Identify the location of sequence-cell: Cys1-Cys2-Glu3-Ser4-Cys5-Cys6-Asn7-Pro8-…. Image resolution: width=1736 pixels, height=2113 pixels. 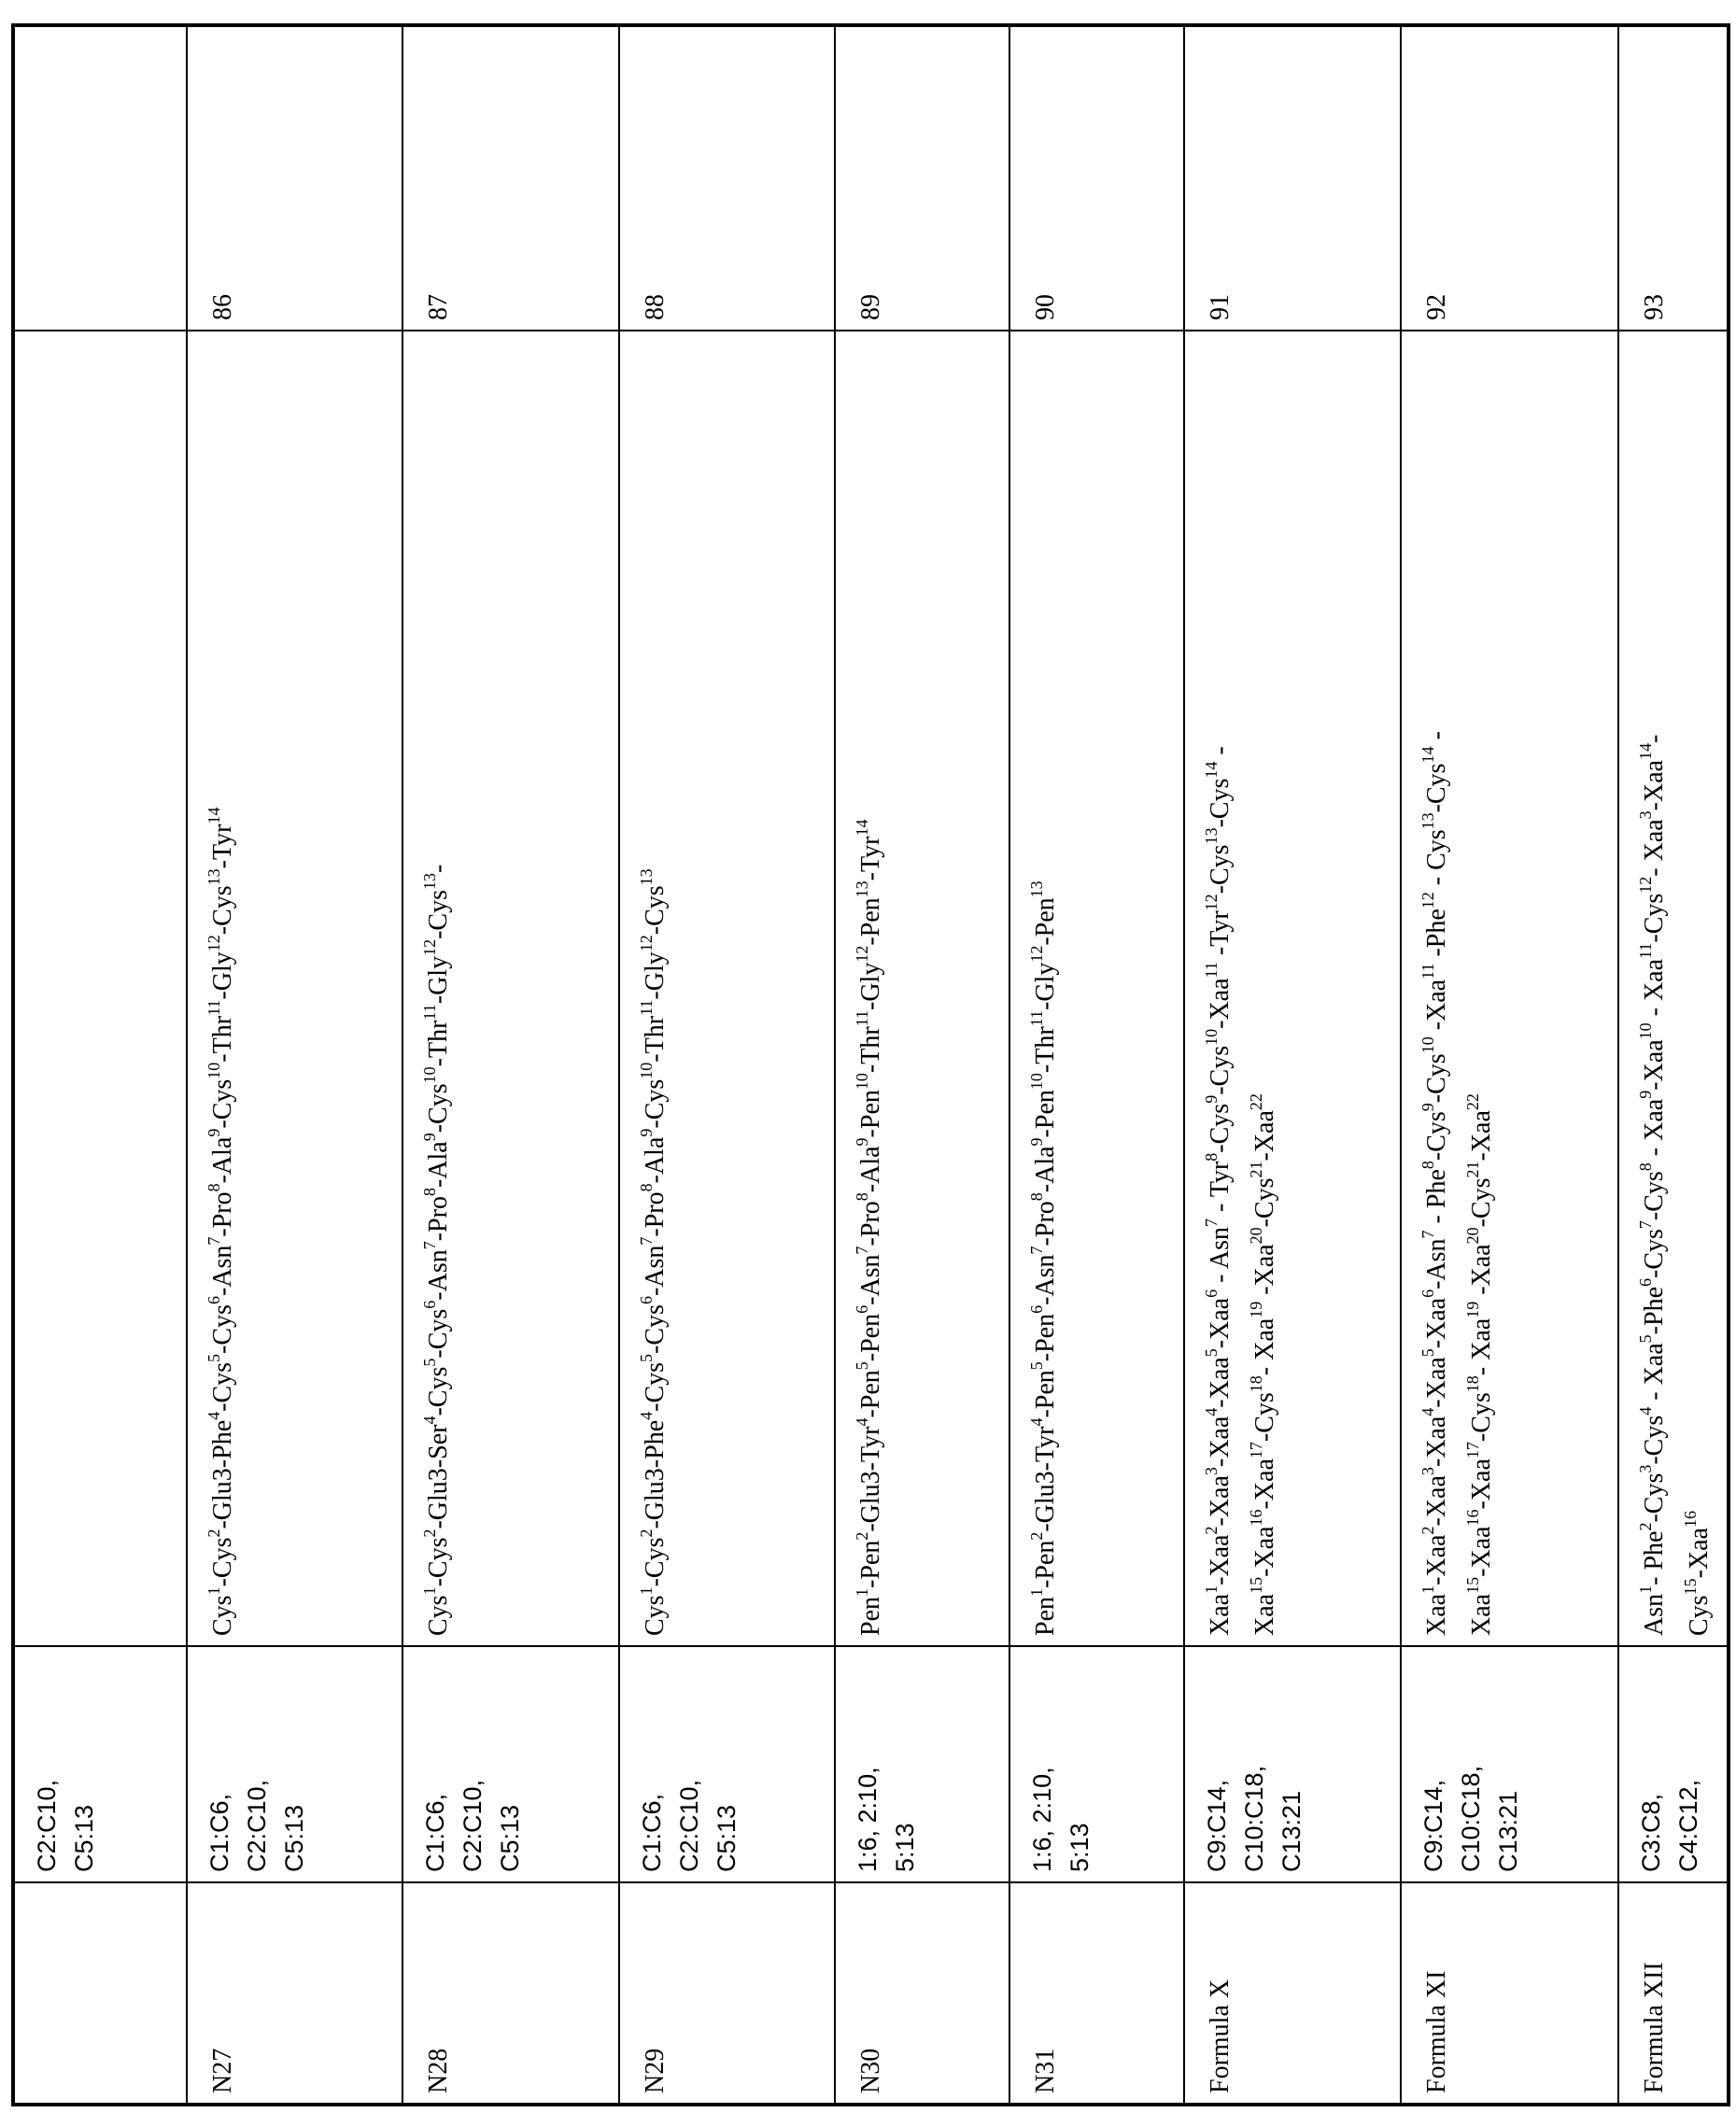
(510, 988).